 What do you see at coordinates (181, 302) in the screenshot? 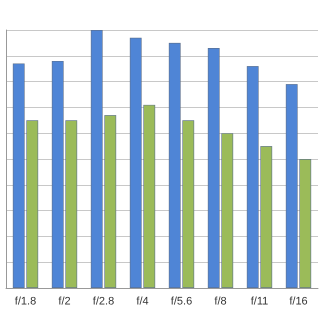
I see `x-tick-label: f/5.6` at bounding box center [181, 302].